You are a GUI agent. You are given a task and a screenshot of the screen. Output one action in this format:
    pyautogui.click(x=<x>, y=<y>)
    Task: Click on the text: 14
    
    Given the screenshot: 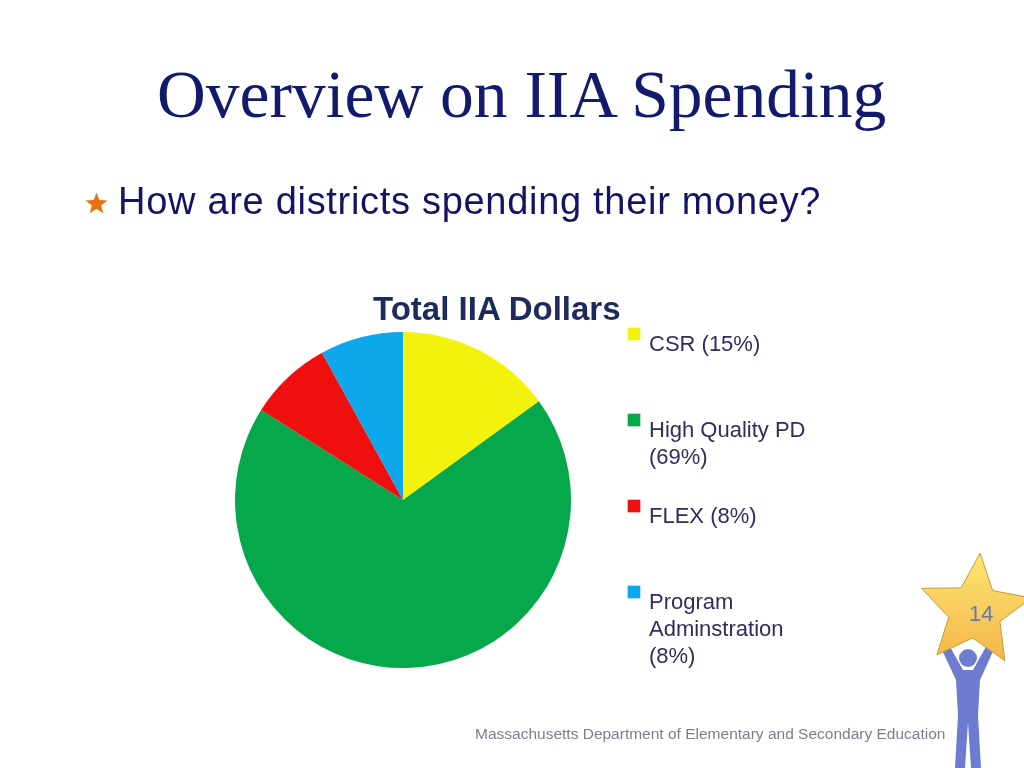 What is the action you would take?
    pyautogui.click(x=981, y=613)
    